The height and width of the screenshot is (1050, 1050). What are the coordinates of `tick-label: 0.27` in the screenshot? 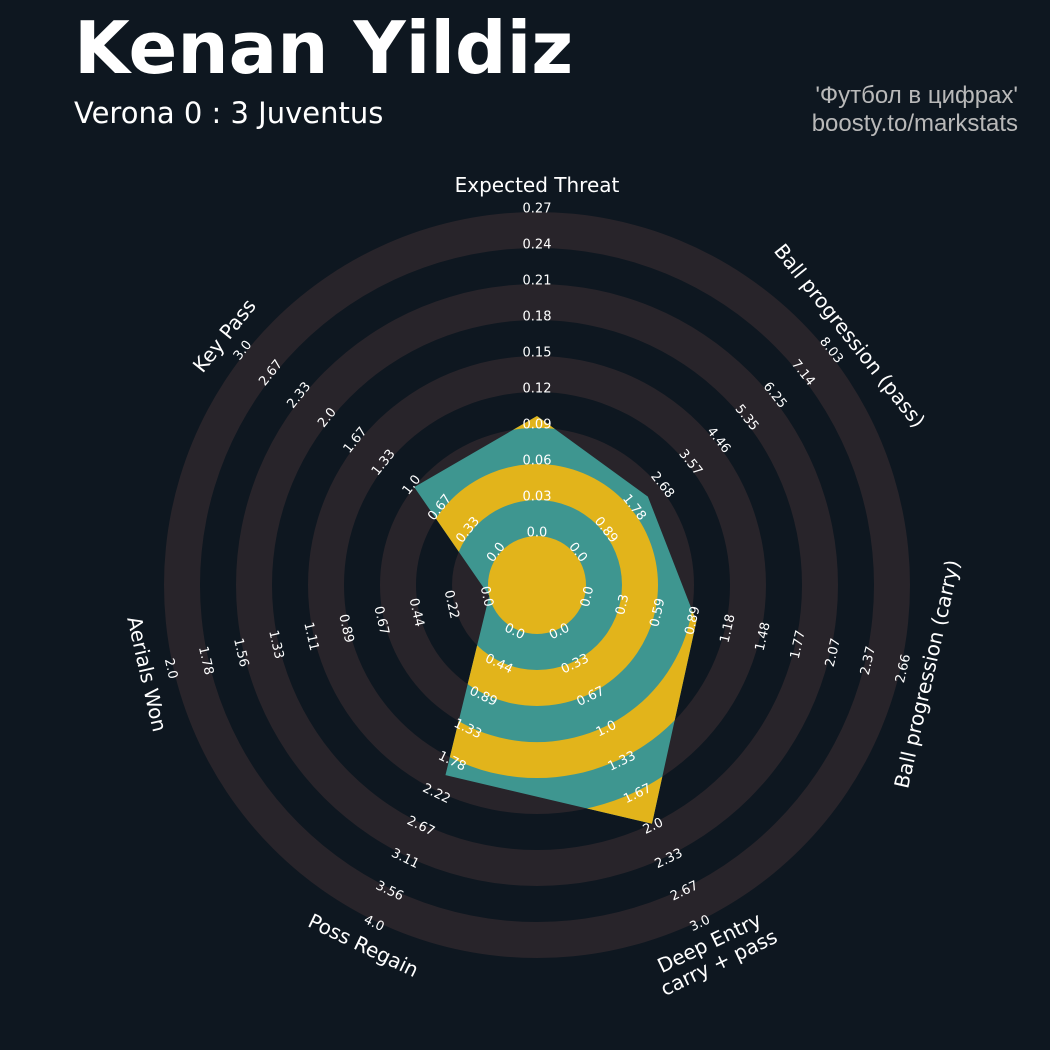 It's located at (537, 209).